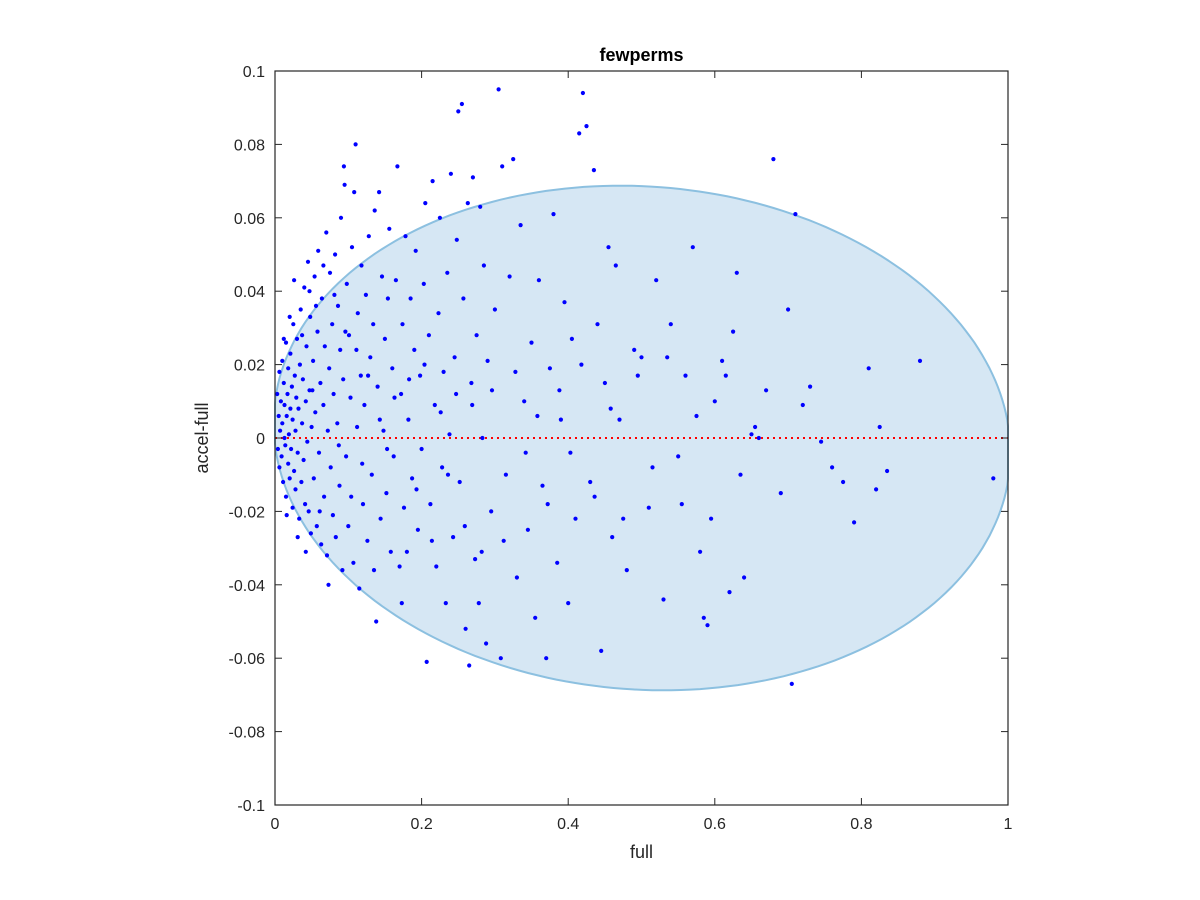  What do you see at coordinates (275, 824) in the screenshot?
I see `x-tick-label: 0` at bounding box center [275, 824].